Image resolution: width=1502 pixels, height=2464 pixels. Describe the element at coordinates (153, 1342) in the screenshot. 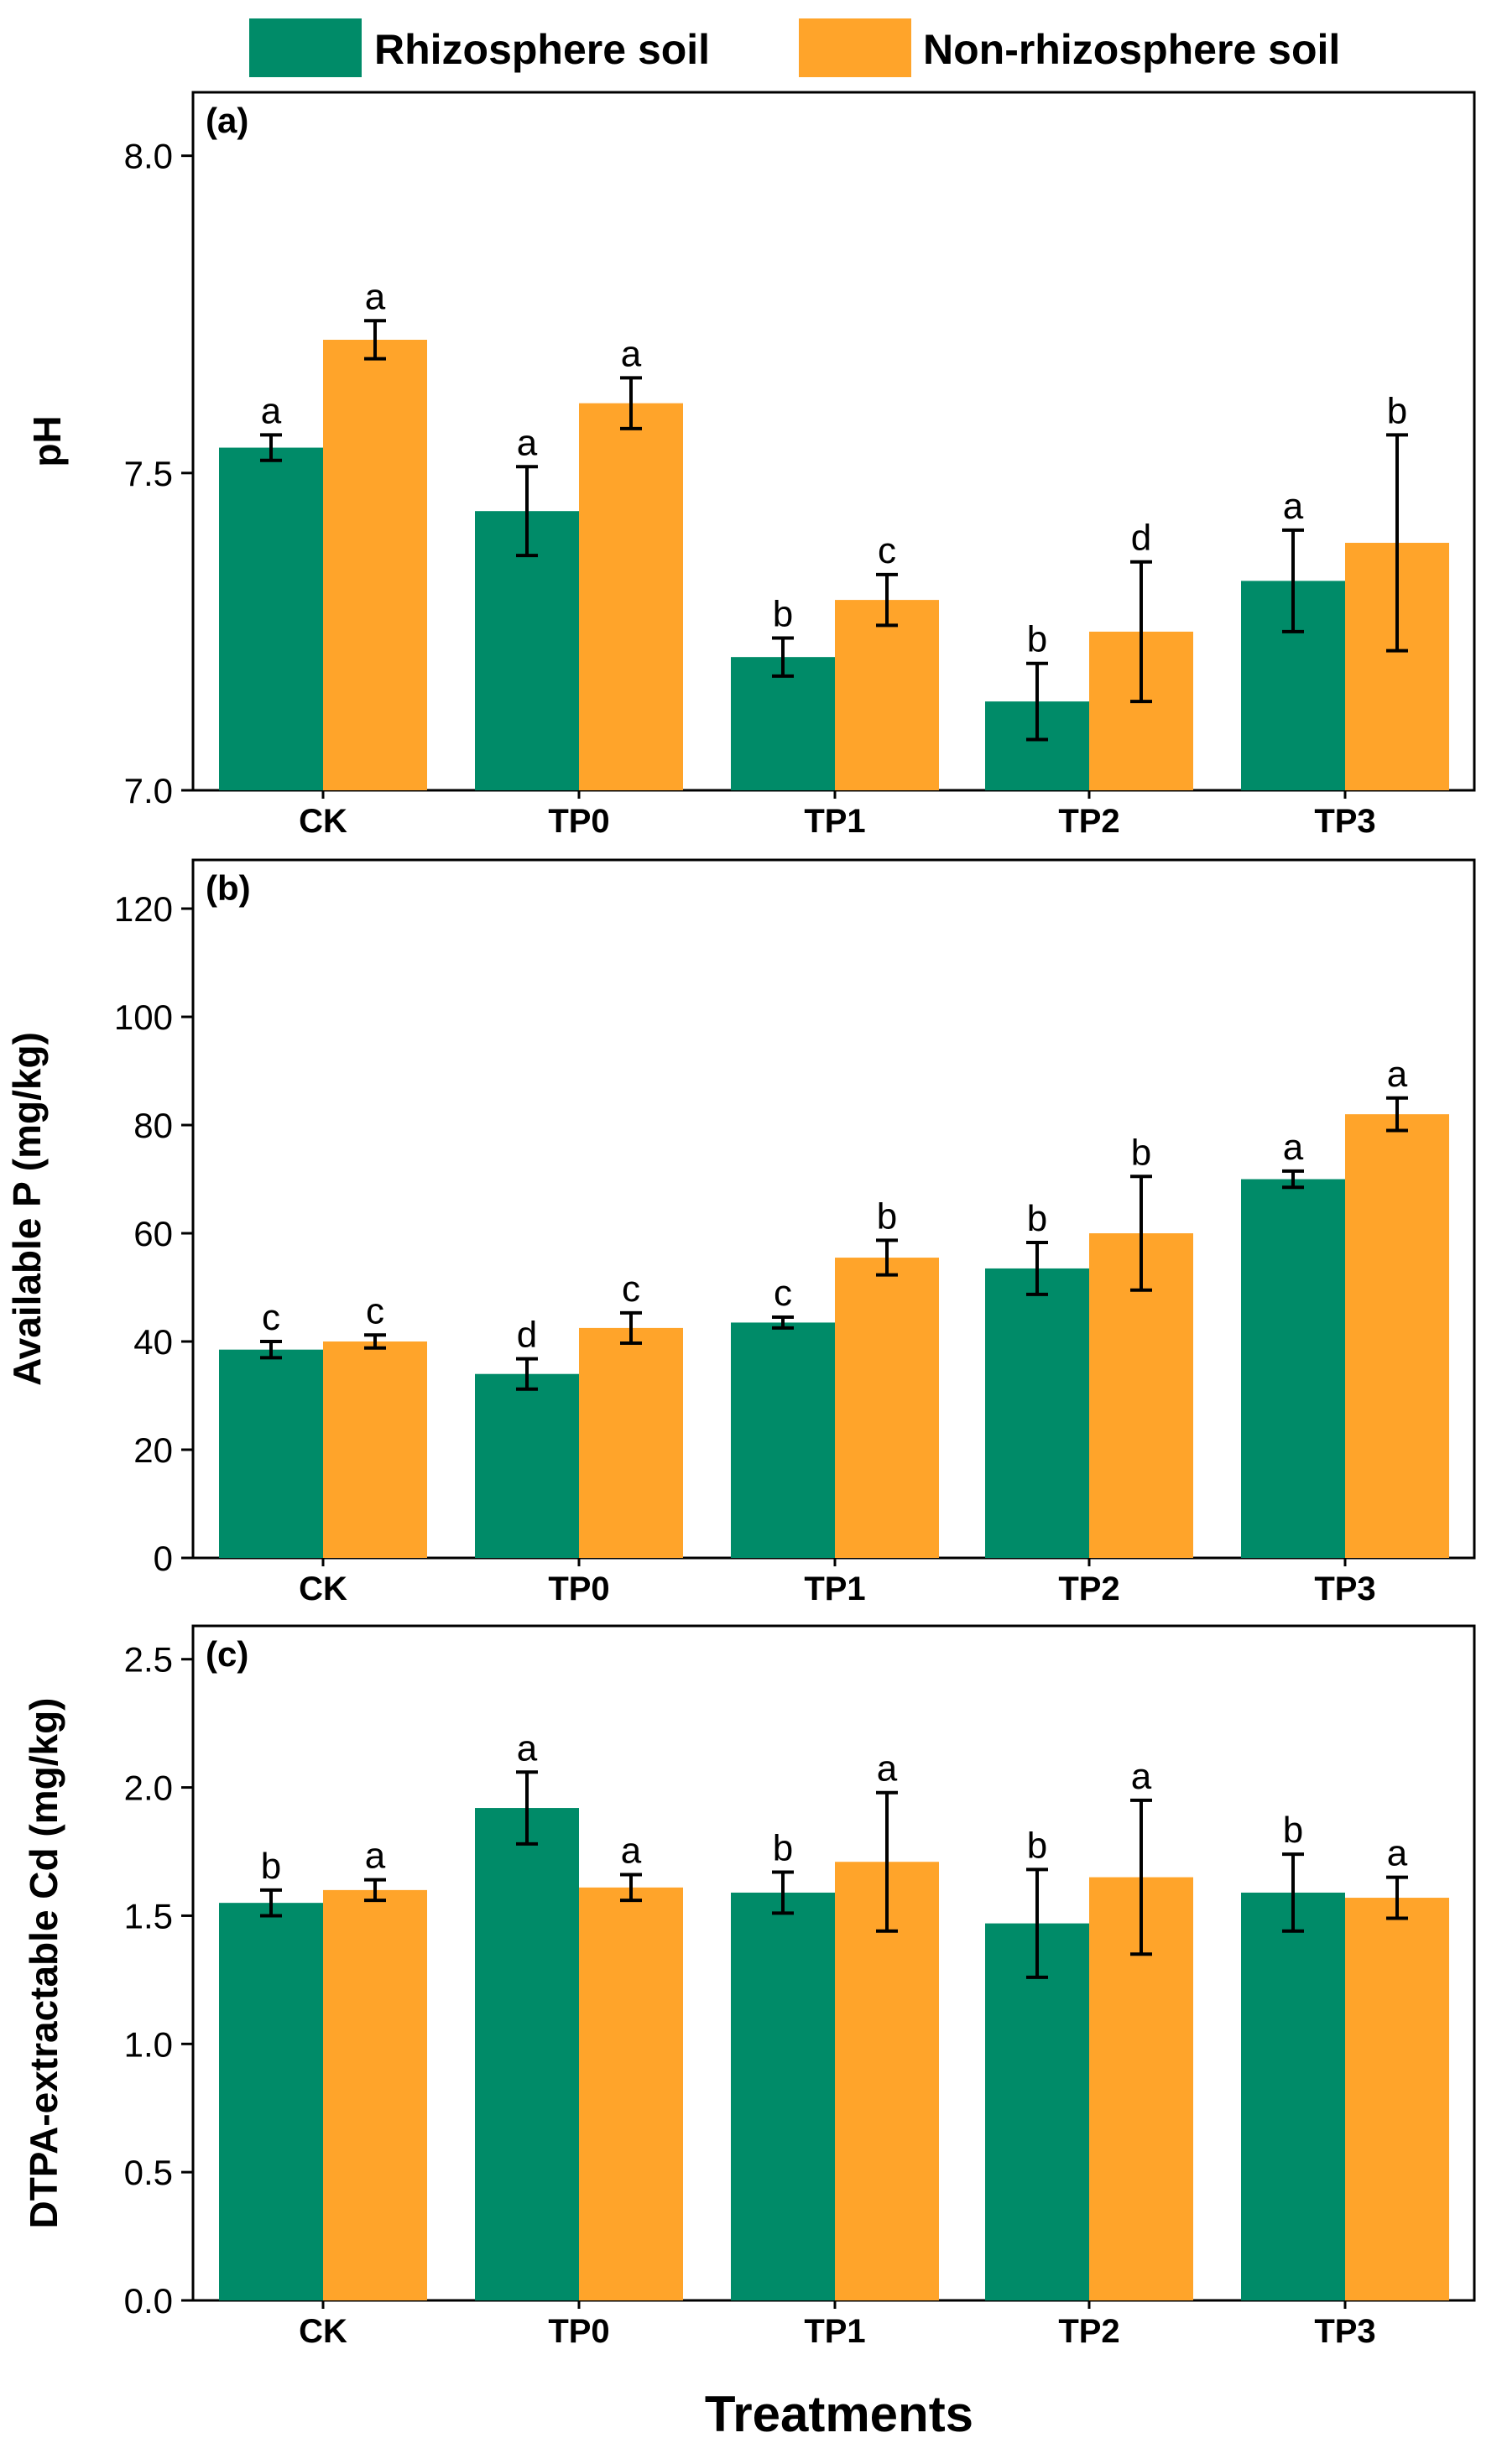

I see `y-tick-label: 40` at that location.